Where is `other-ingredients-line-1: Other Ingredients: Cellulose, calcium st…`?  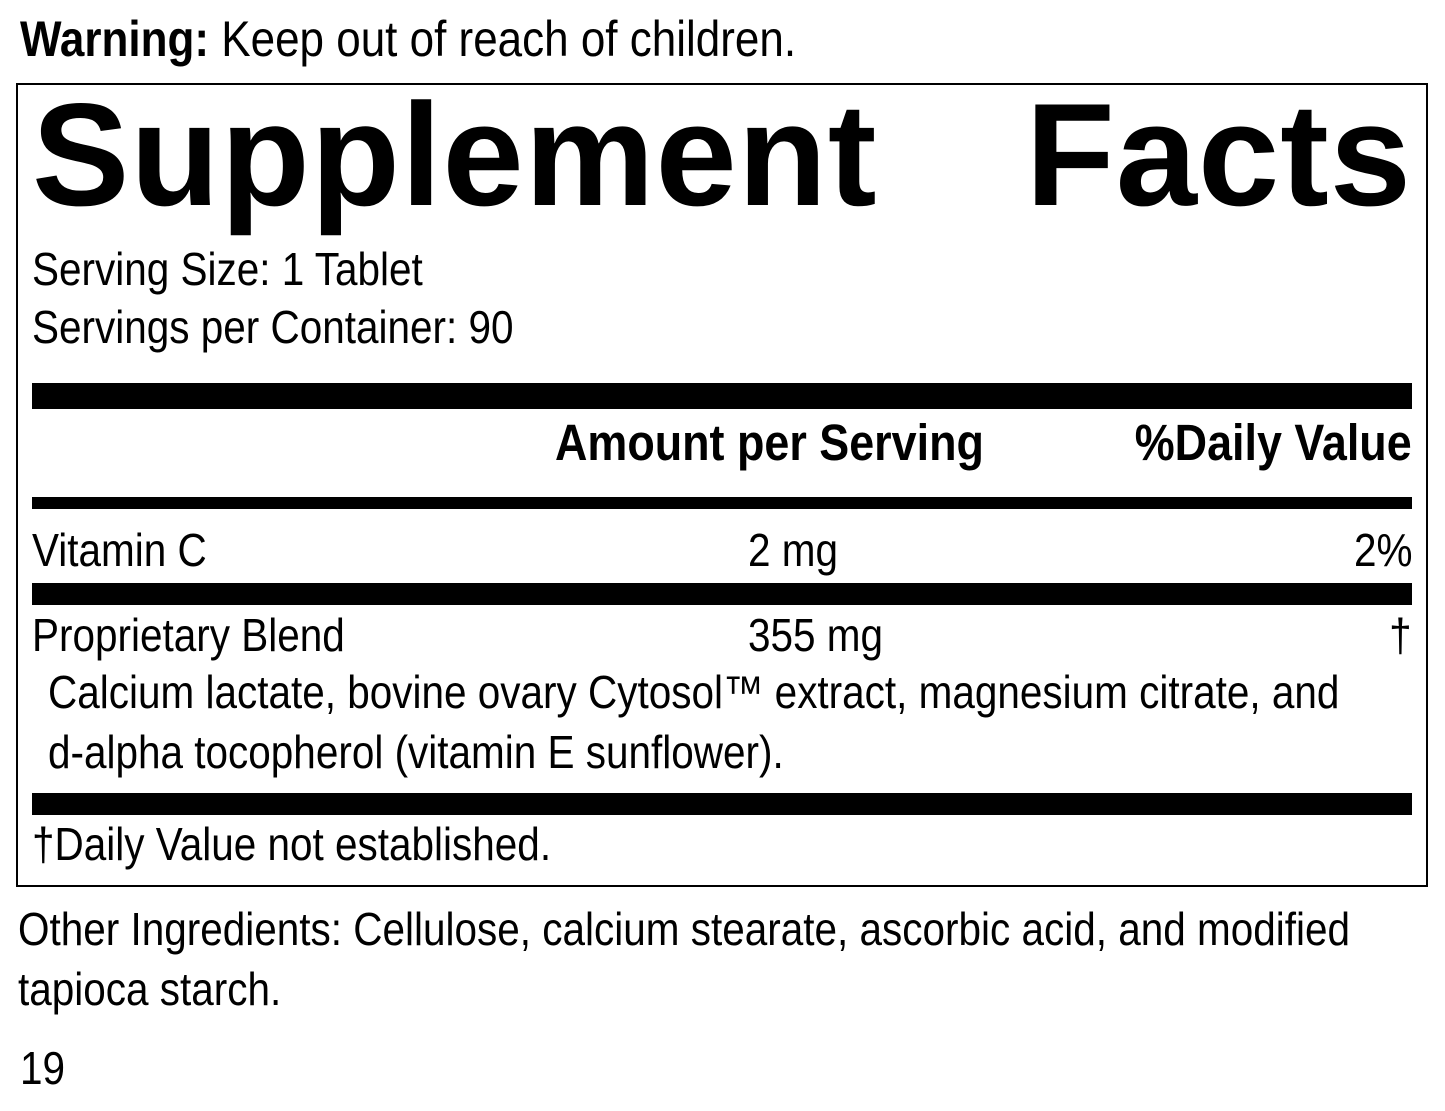
other-ingredients-line-1: Other Ingredients: Cellulose, calcium st… is located at coordinates (684, 929).